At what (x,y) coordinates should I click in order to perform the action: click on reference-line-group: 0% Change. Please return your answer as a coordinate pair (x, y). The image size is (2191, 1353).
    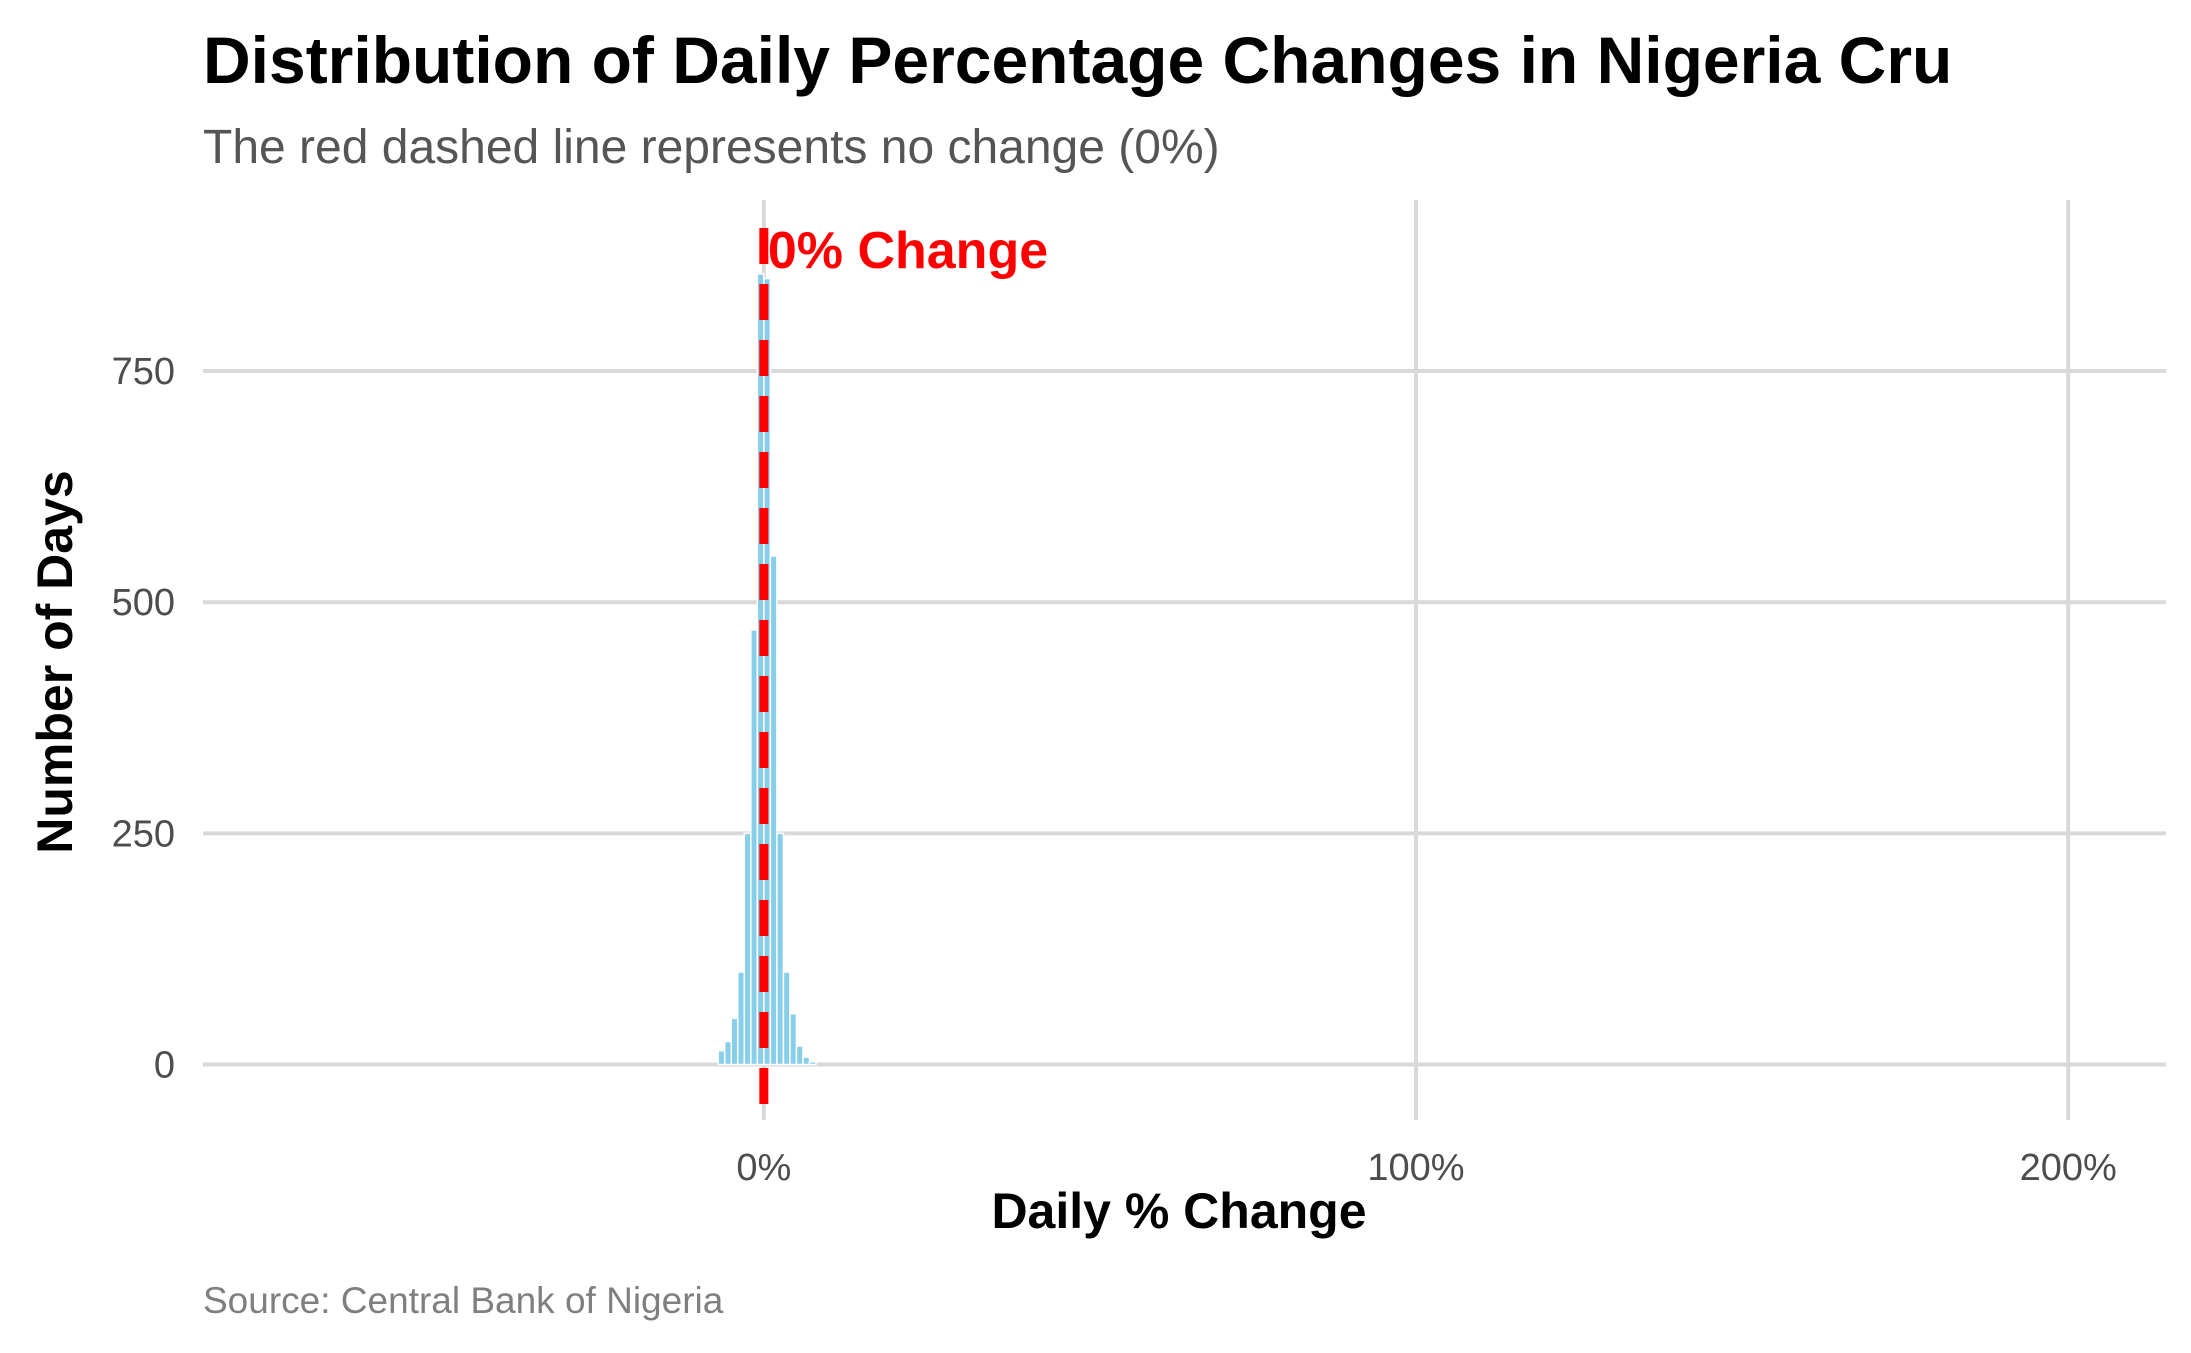
    Looking at the image, I should click on (903, 671).